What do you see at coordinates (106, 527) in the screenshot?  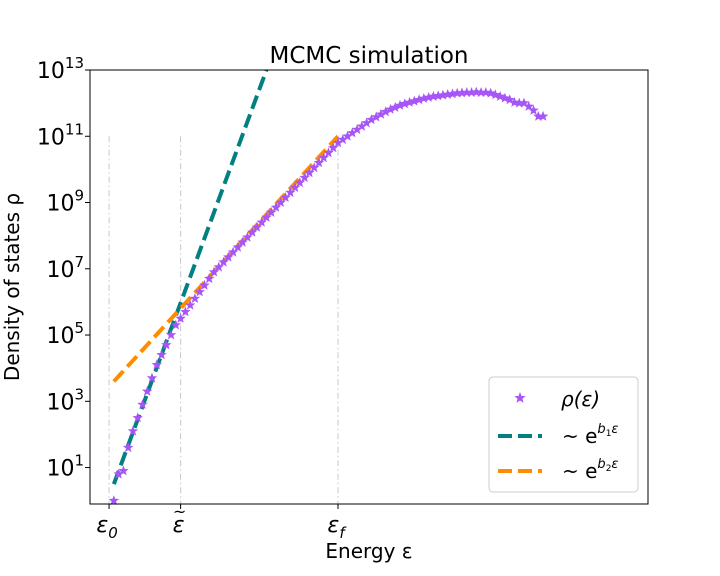 I see `x-tick-label: ε0` at bounding box center [106, 527].